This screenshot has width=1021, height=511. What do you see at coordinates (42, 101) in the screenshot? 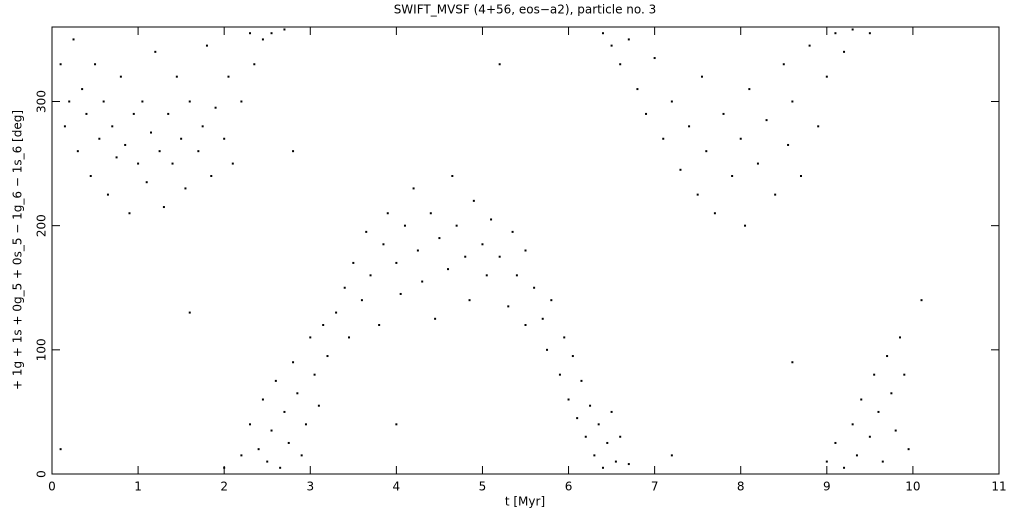
I see `y-tick-label: 300` at bounding box center [42, 101].